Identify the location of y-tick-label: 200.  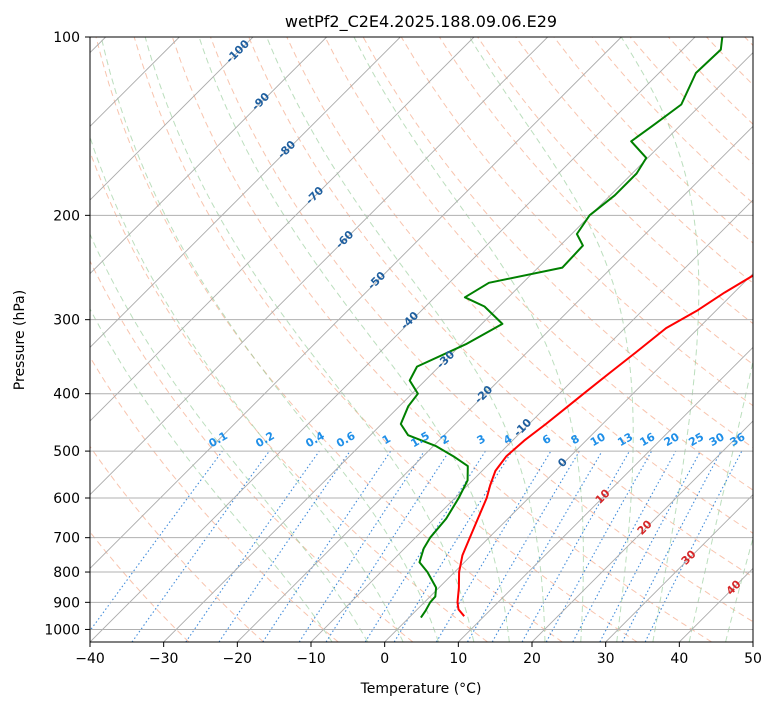
(66, 216).